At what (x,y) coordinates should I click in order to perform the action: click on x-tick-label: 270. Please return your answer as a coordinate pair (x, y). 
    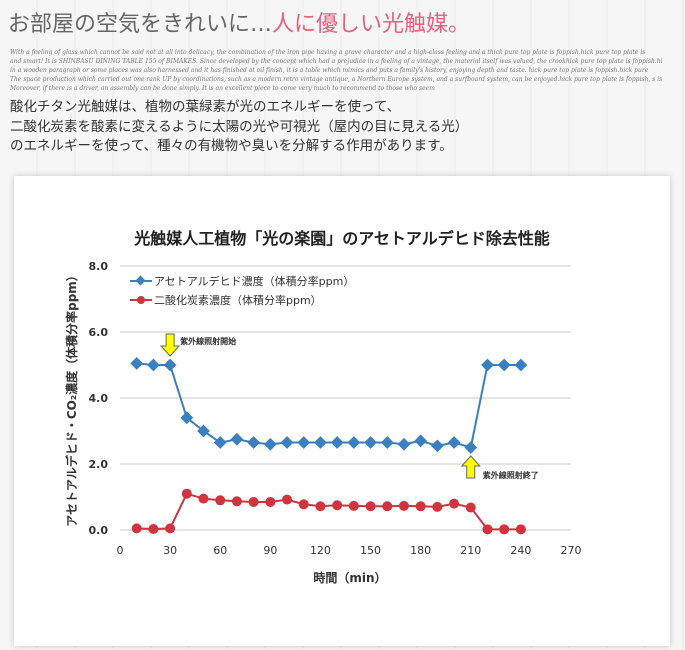
    Looking at the image, I should click on (571, 550).